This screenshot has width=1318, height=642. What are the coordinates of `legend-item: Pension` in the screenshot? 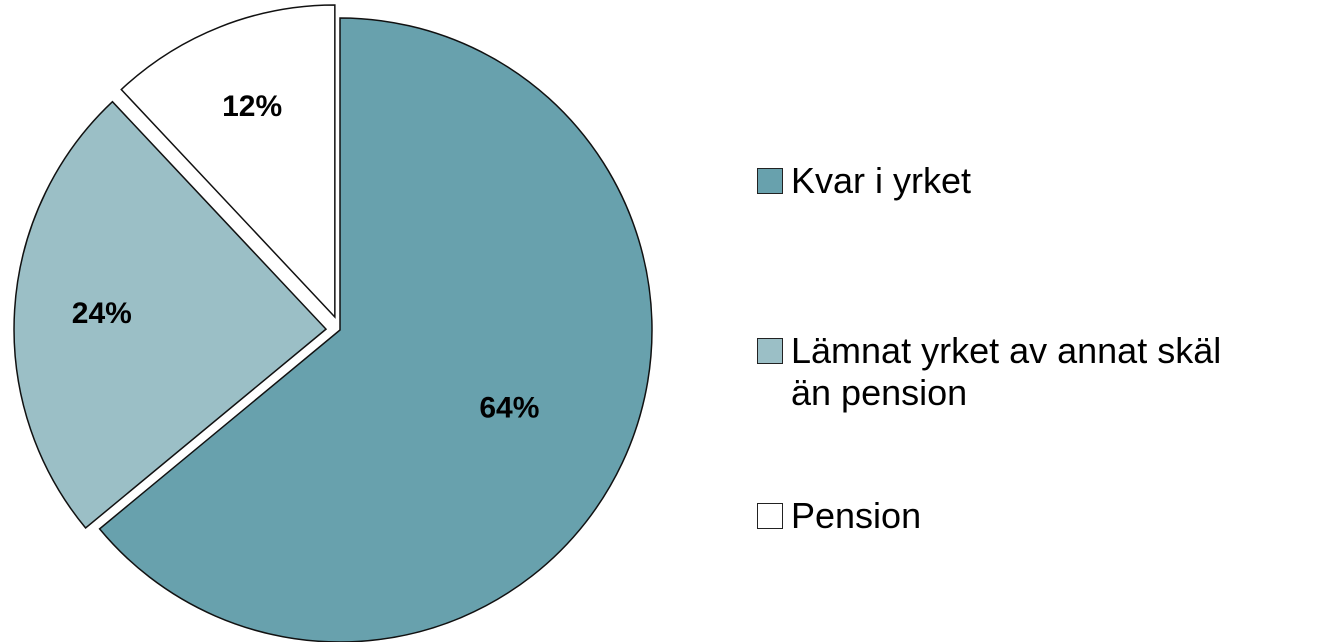 It's located at (1009, 516).